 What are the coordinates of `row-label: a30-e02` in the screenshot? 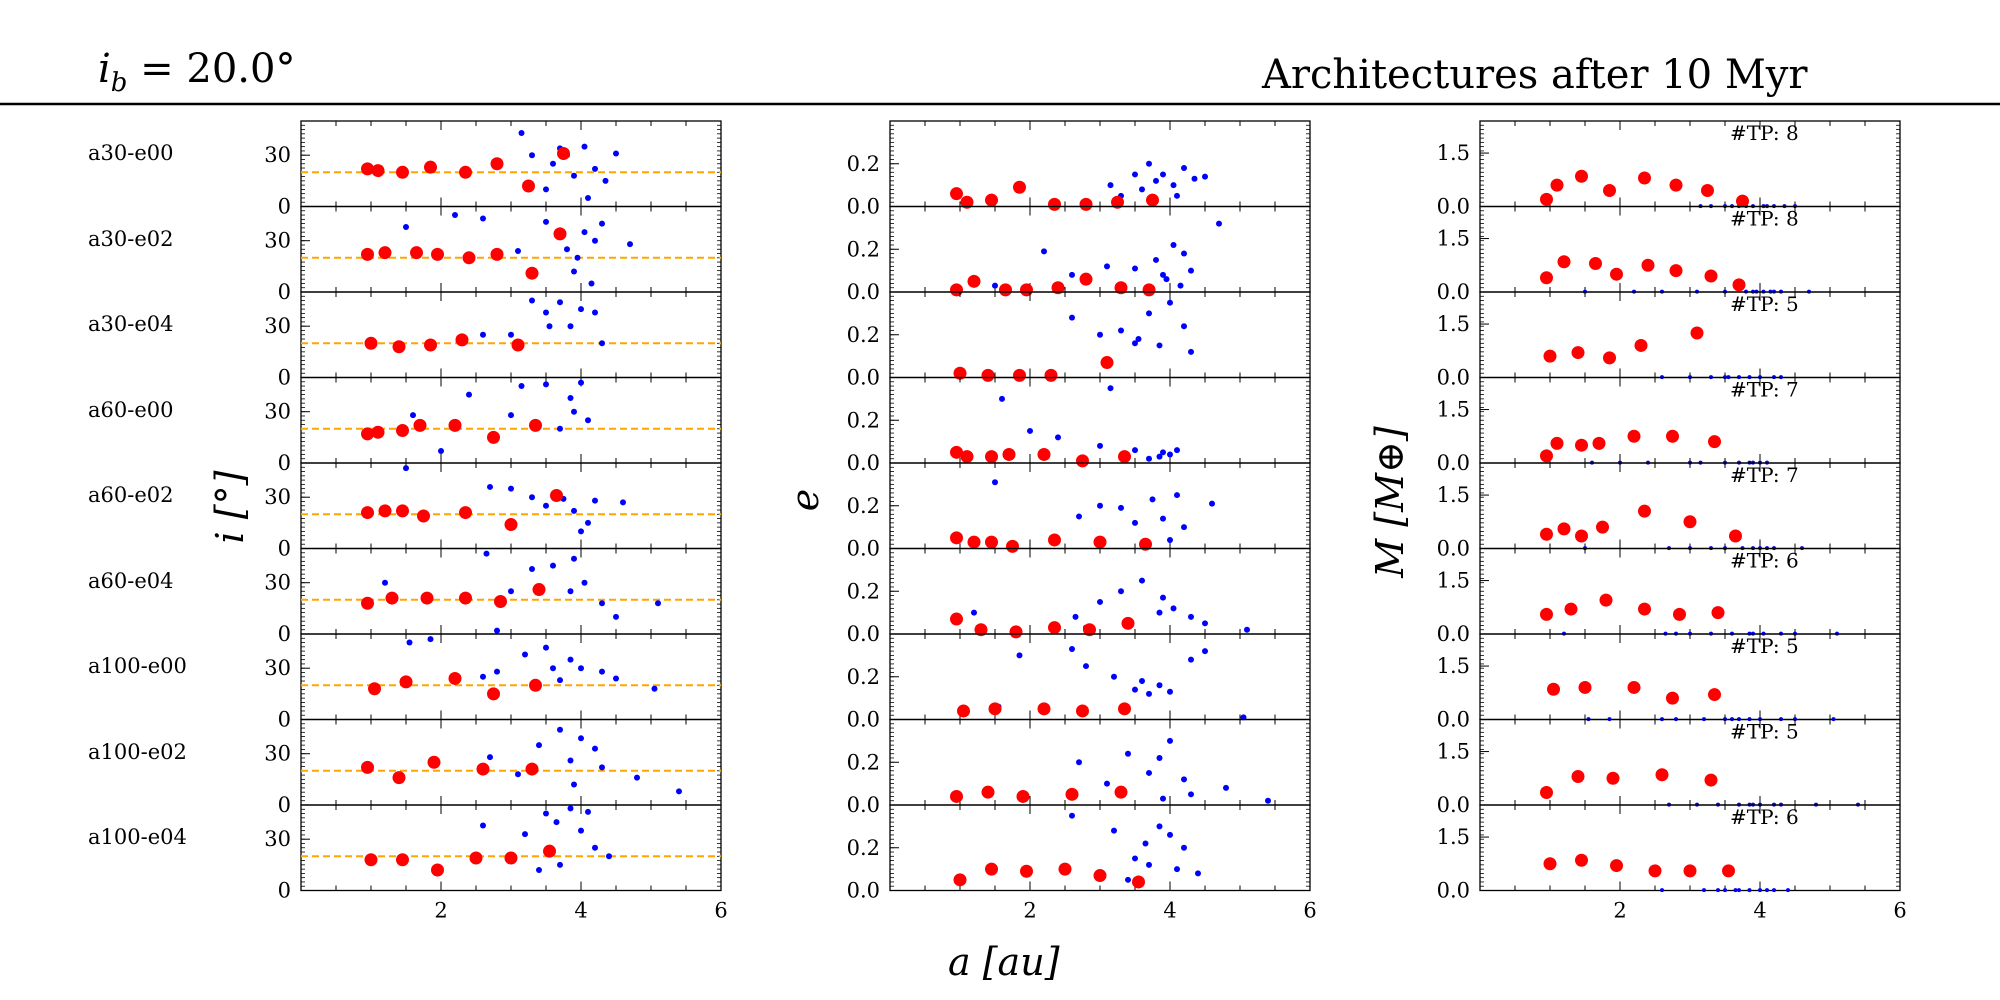 It's located at (131, 238).